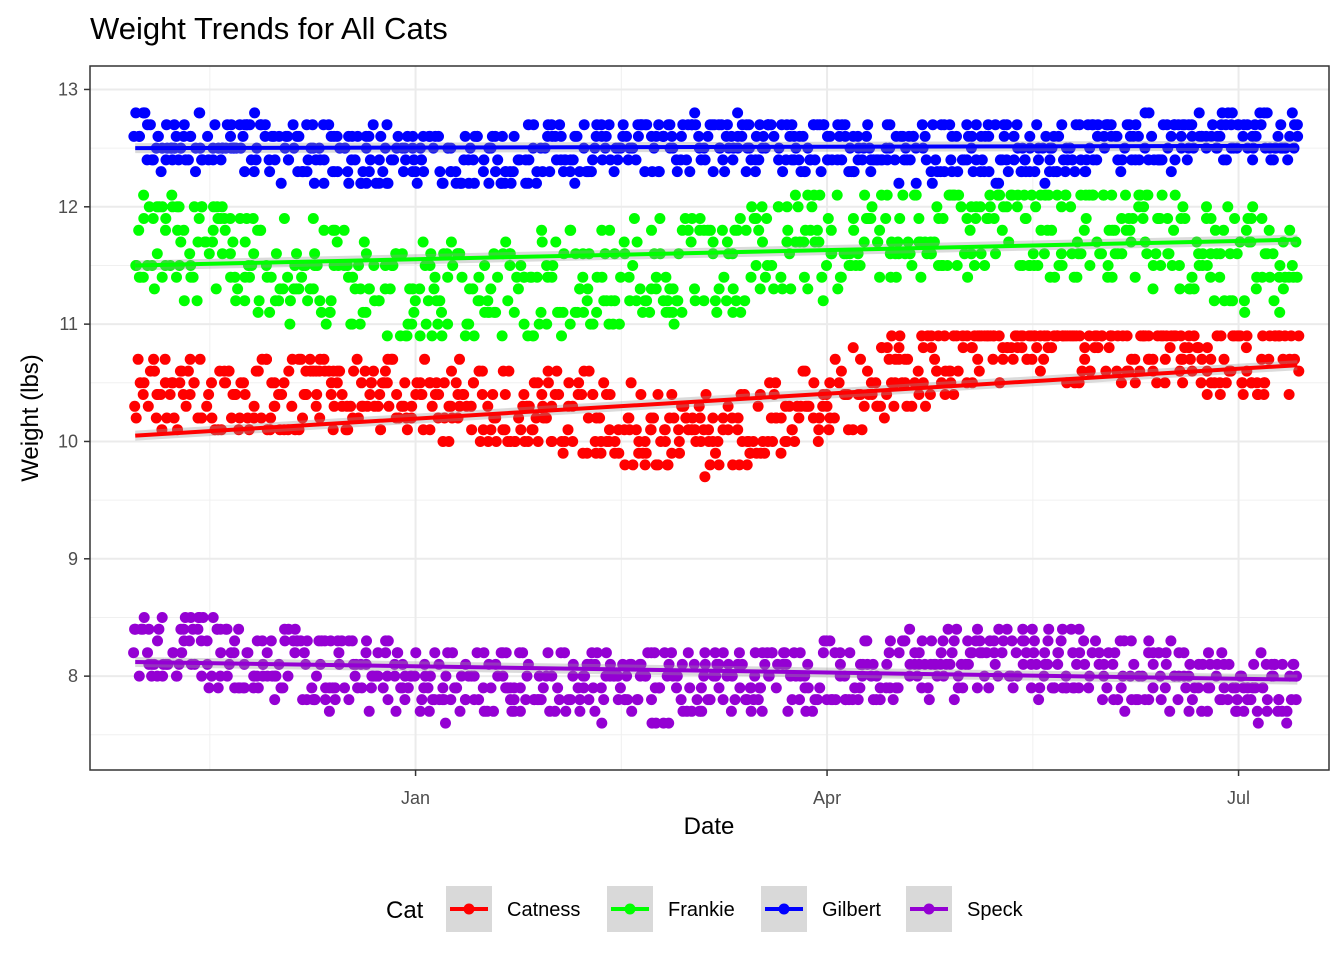 The width and height of the screenshot is (1344, 960). I want to click on x-axis-title: Date, so click(709, 826).